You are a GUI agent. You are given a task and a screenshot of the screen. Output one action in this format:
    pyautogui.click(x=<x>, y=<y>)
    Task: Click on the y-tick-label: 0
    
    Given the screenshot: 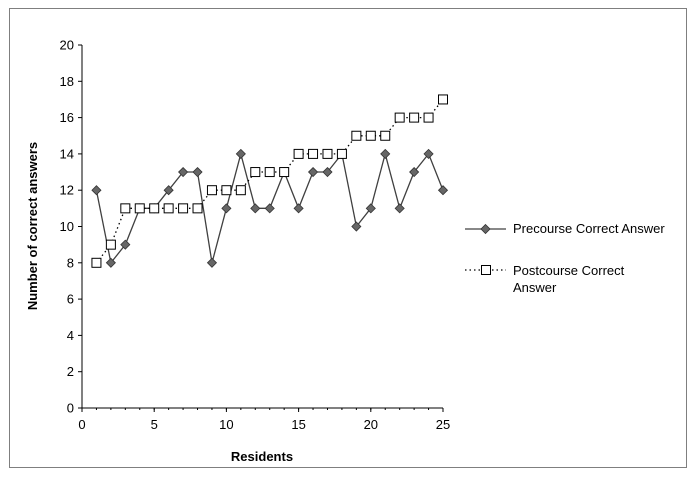 What is the action you would take?
    pyautogui.click(x=70, y=408)
    